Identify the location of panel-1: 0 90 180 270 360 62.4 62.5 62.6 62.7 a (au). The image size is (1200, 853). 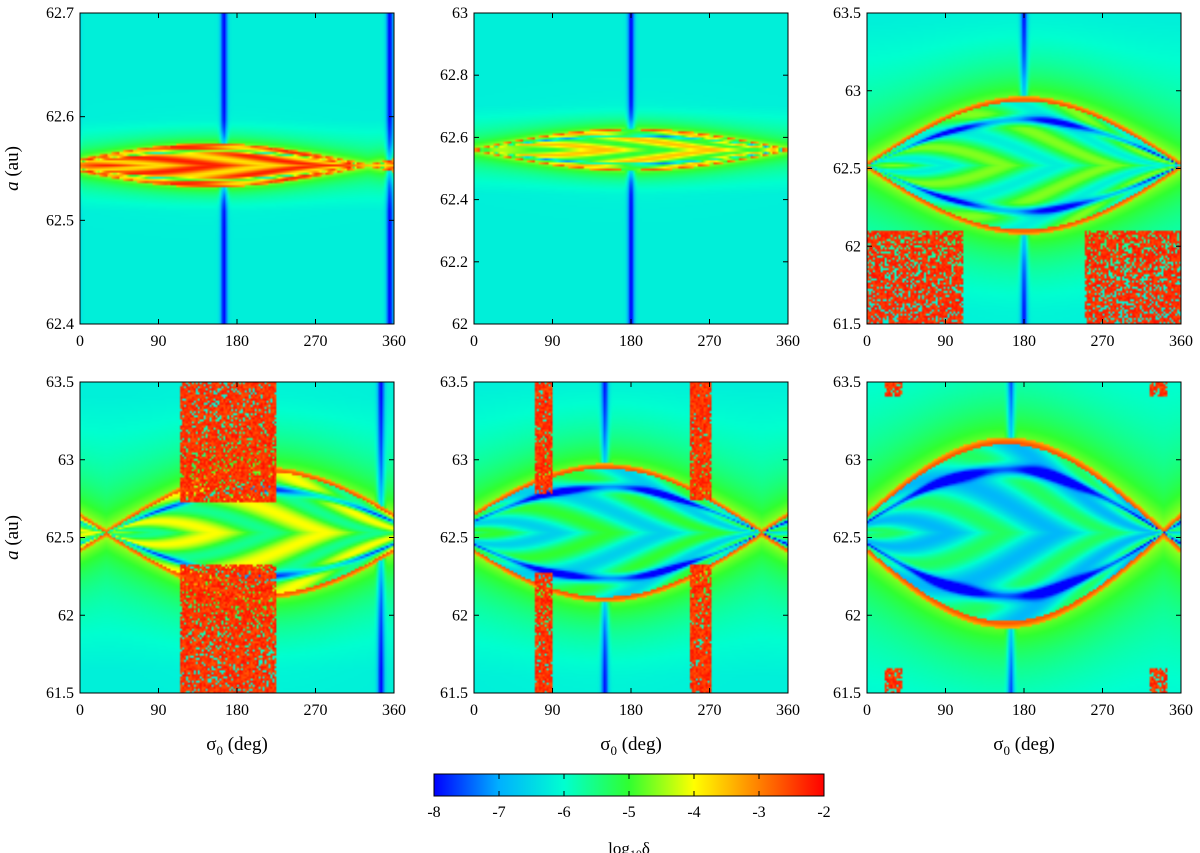
(204, 177).